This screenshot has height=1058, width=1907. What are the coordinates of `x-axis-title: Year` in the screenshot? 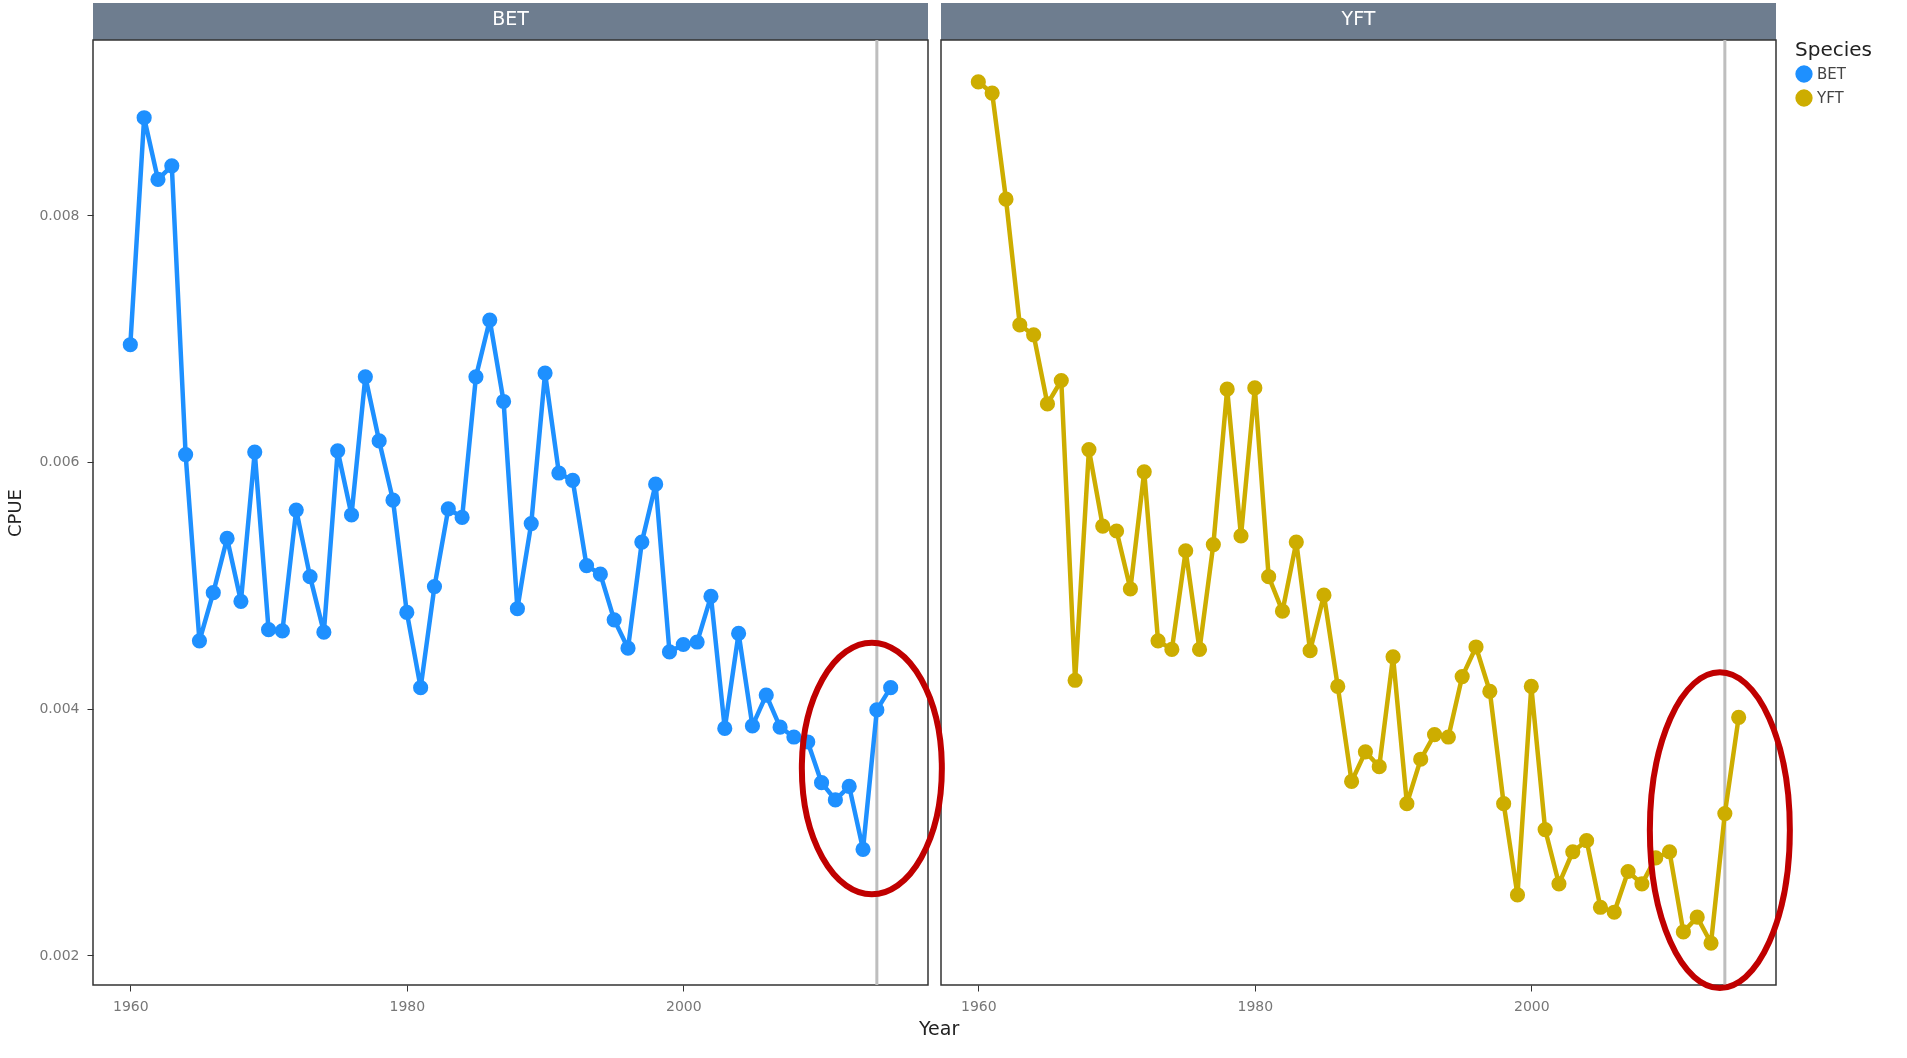 It's located at (938, 1027).